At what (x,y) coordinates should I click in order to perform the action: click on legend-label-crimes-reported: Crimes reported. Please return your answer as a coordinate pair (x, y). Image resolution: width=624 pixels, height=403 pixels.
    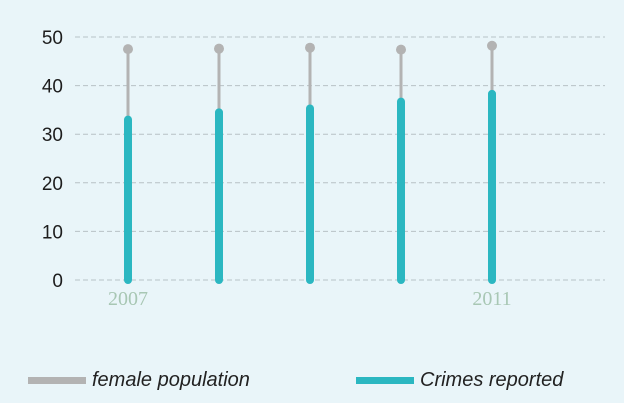
    Looking at the image, I should click on (492, 380).